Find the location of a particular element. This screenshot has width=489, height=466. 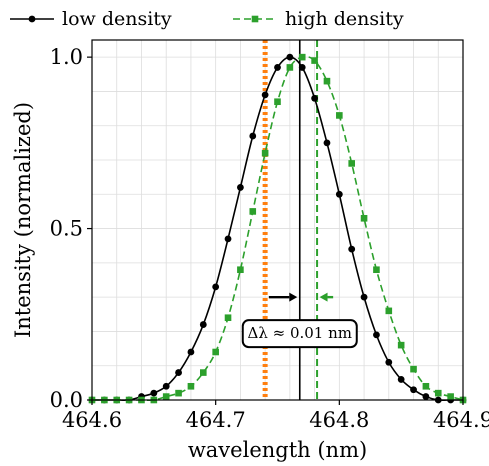

y-tick-label: 1.0 is located at coordinates (66, 57).